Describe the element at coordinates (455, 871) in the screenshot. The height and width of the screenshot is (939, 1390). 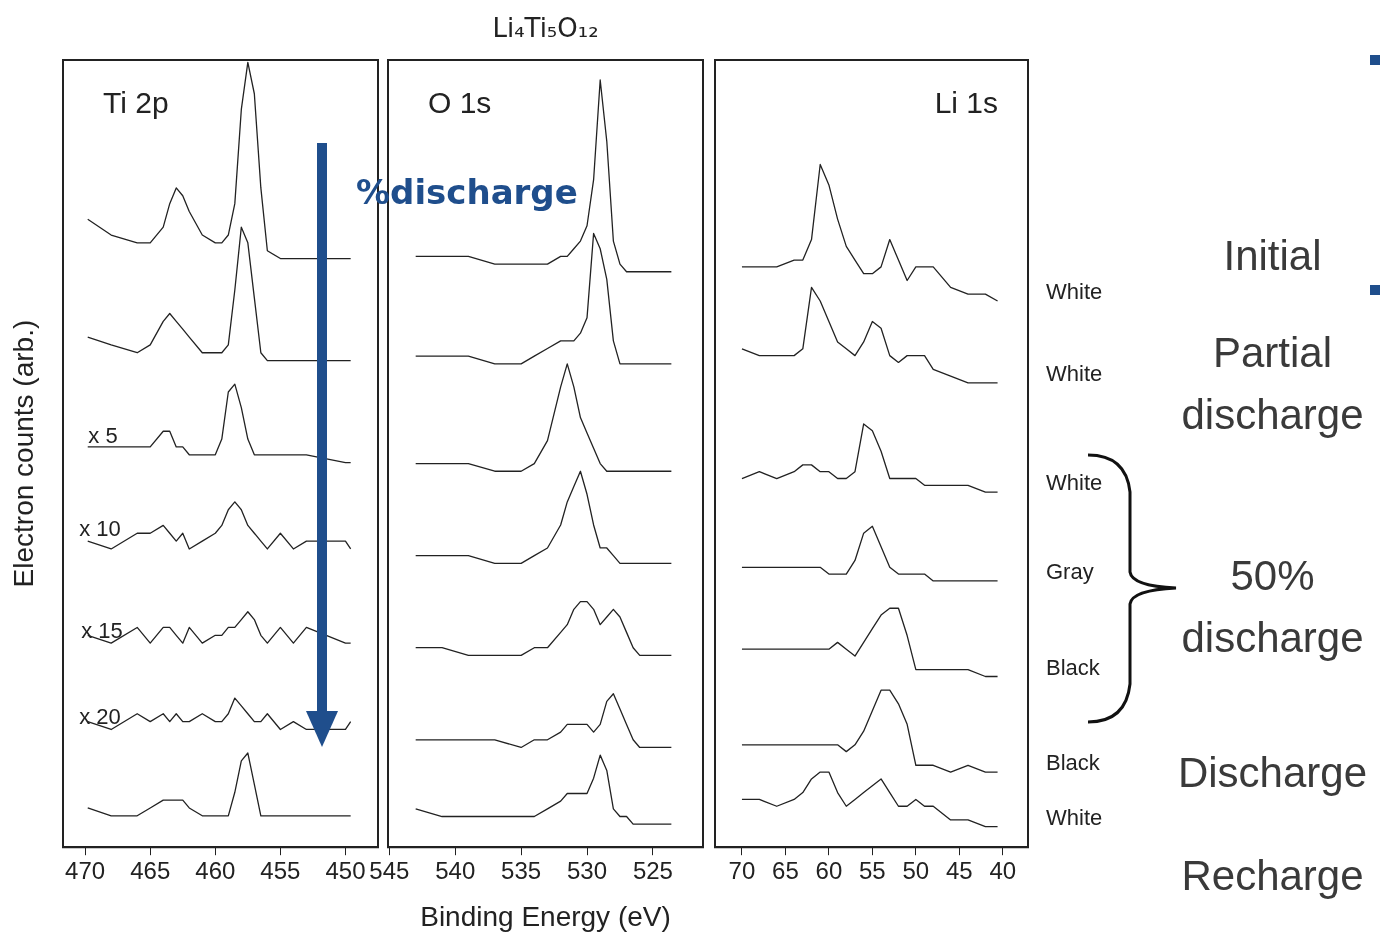
I see `x-tick-label: 540` at that location.